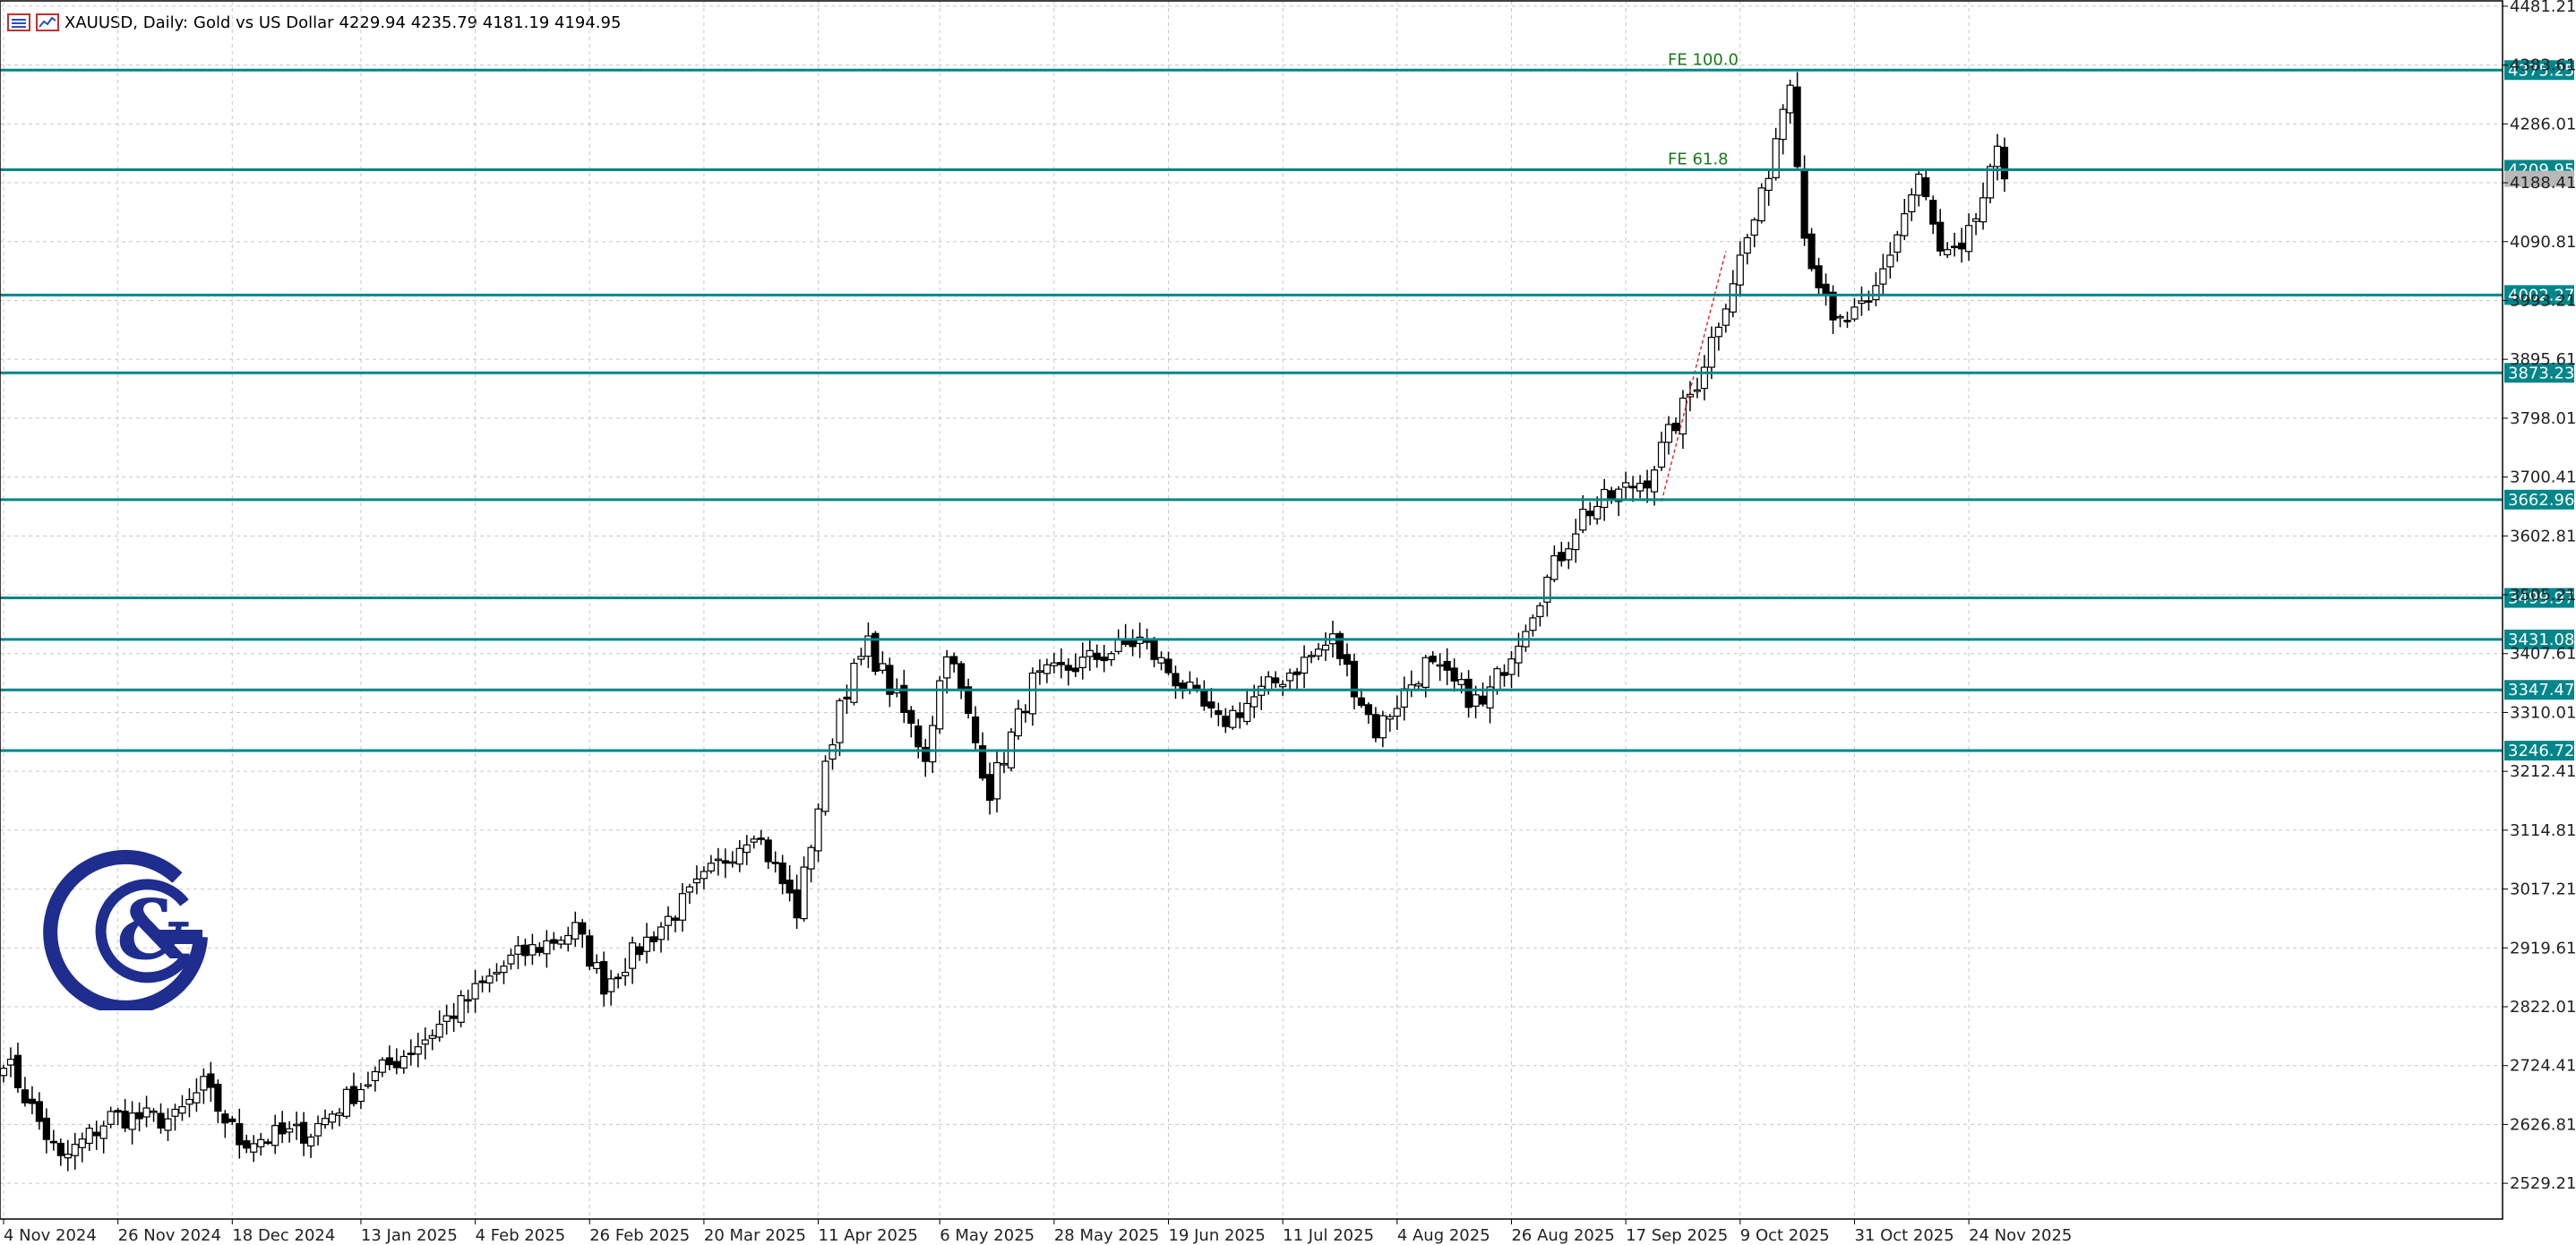  I want to click on g-and-ampersand-logo: &, so click(125, 929).